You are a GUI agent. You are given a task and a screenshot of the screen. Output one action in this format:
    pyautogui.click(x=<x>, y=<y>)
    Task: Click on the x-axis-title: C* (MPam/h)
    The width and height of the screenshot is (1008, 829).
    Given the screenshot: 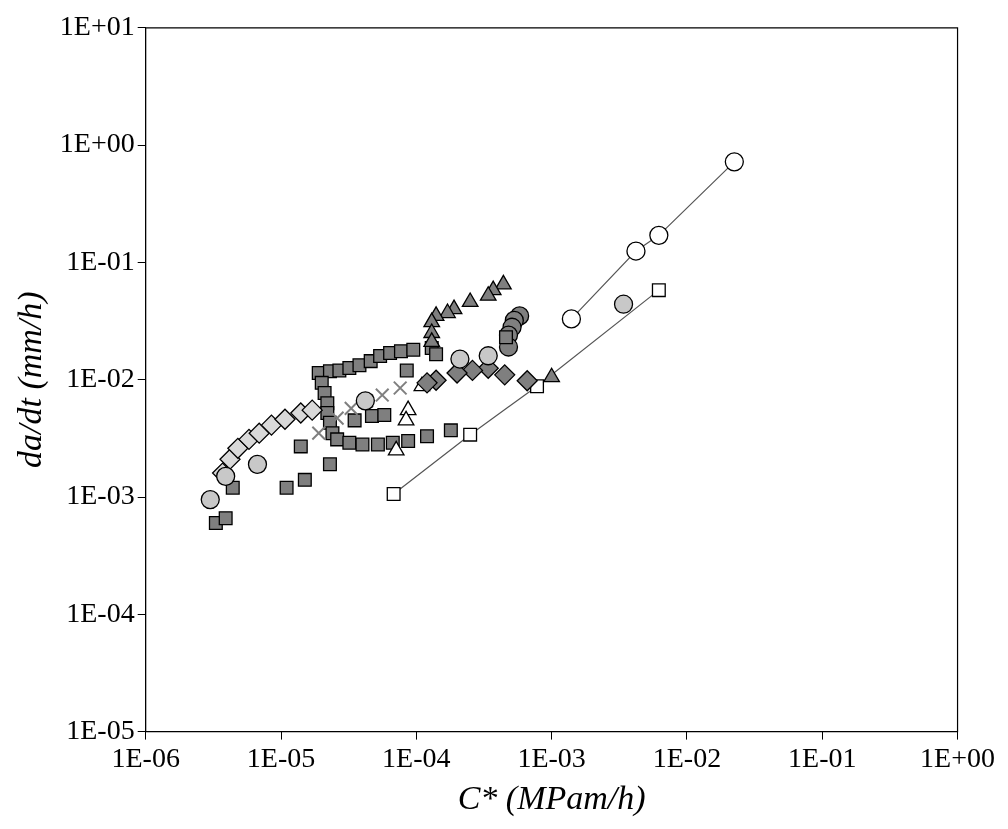 What is the action you would take?
    pyautogui.click(x=551, y=797)
    